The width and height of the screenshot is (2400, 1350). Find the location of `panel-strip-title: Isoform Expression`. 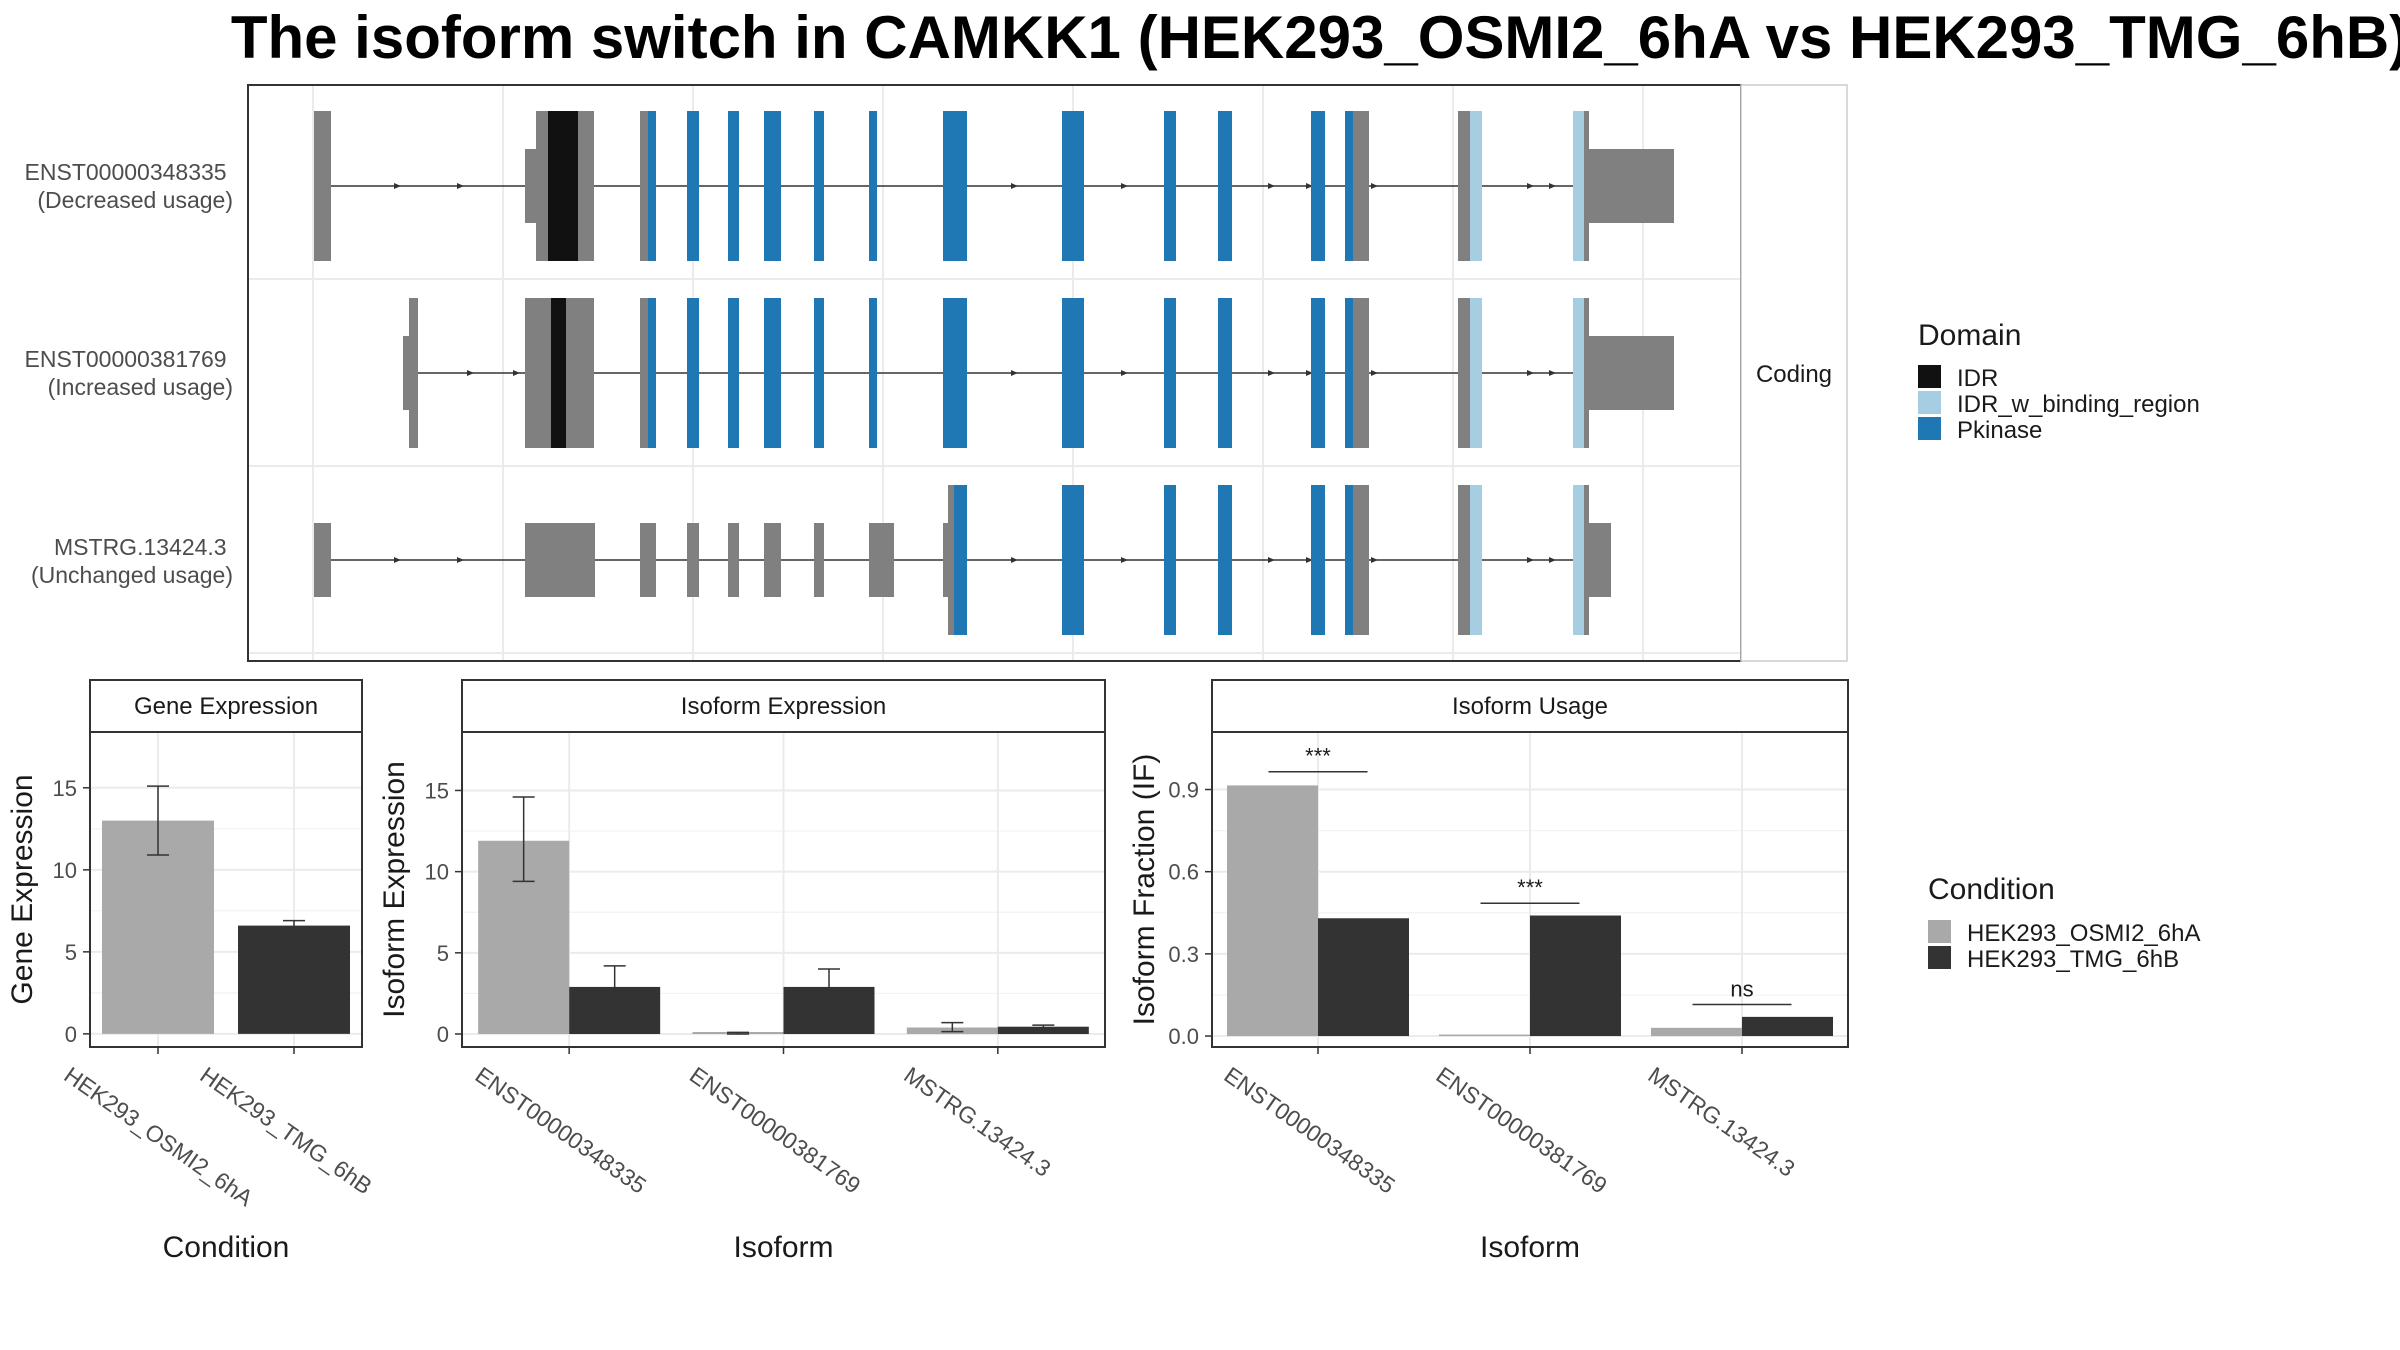

panel-strip-title: Isoform Expression is located at coordinates (783, 706).